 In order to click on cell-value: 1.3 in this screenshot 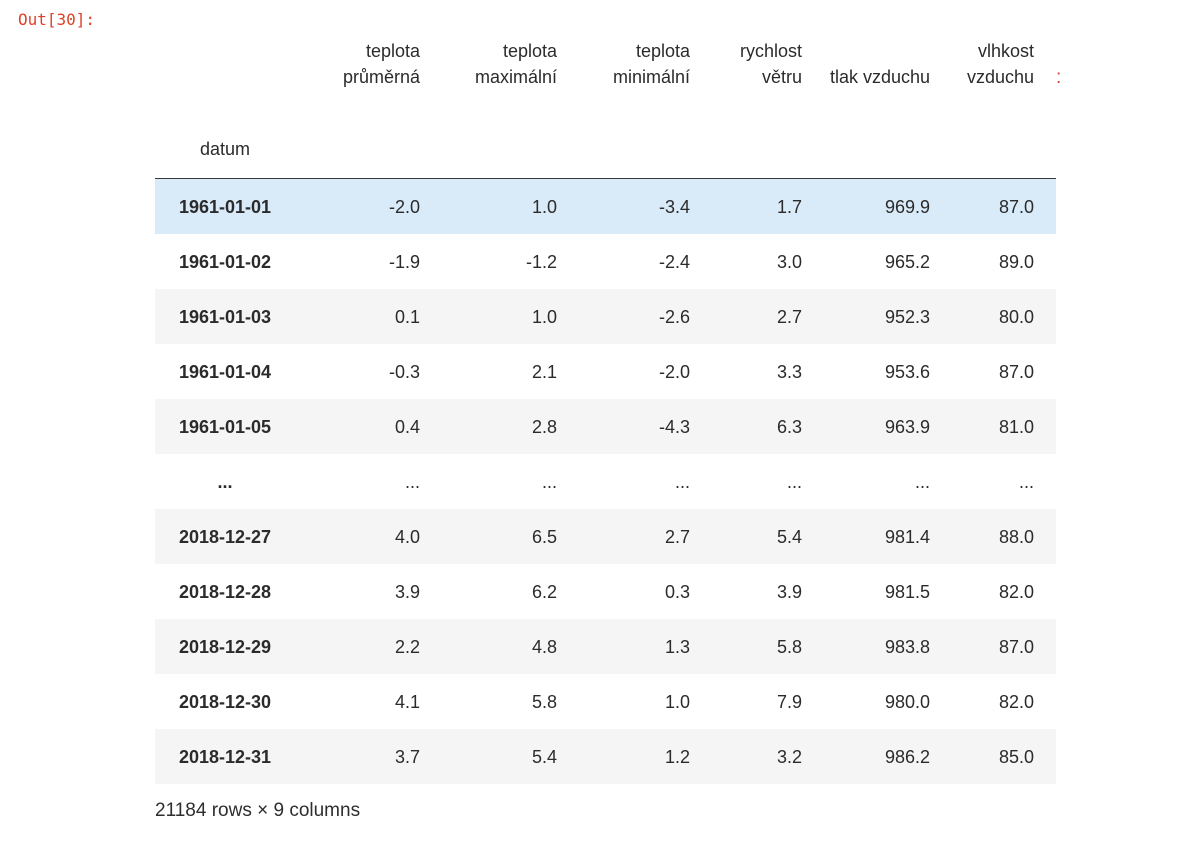, I will do `click(677, 646)`.